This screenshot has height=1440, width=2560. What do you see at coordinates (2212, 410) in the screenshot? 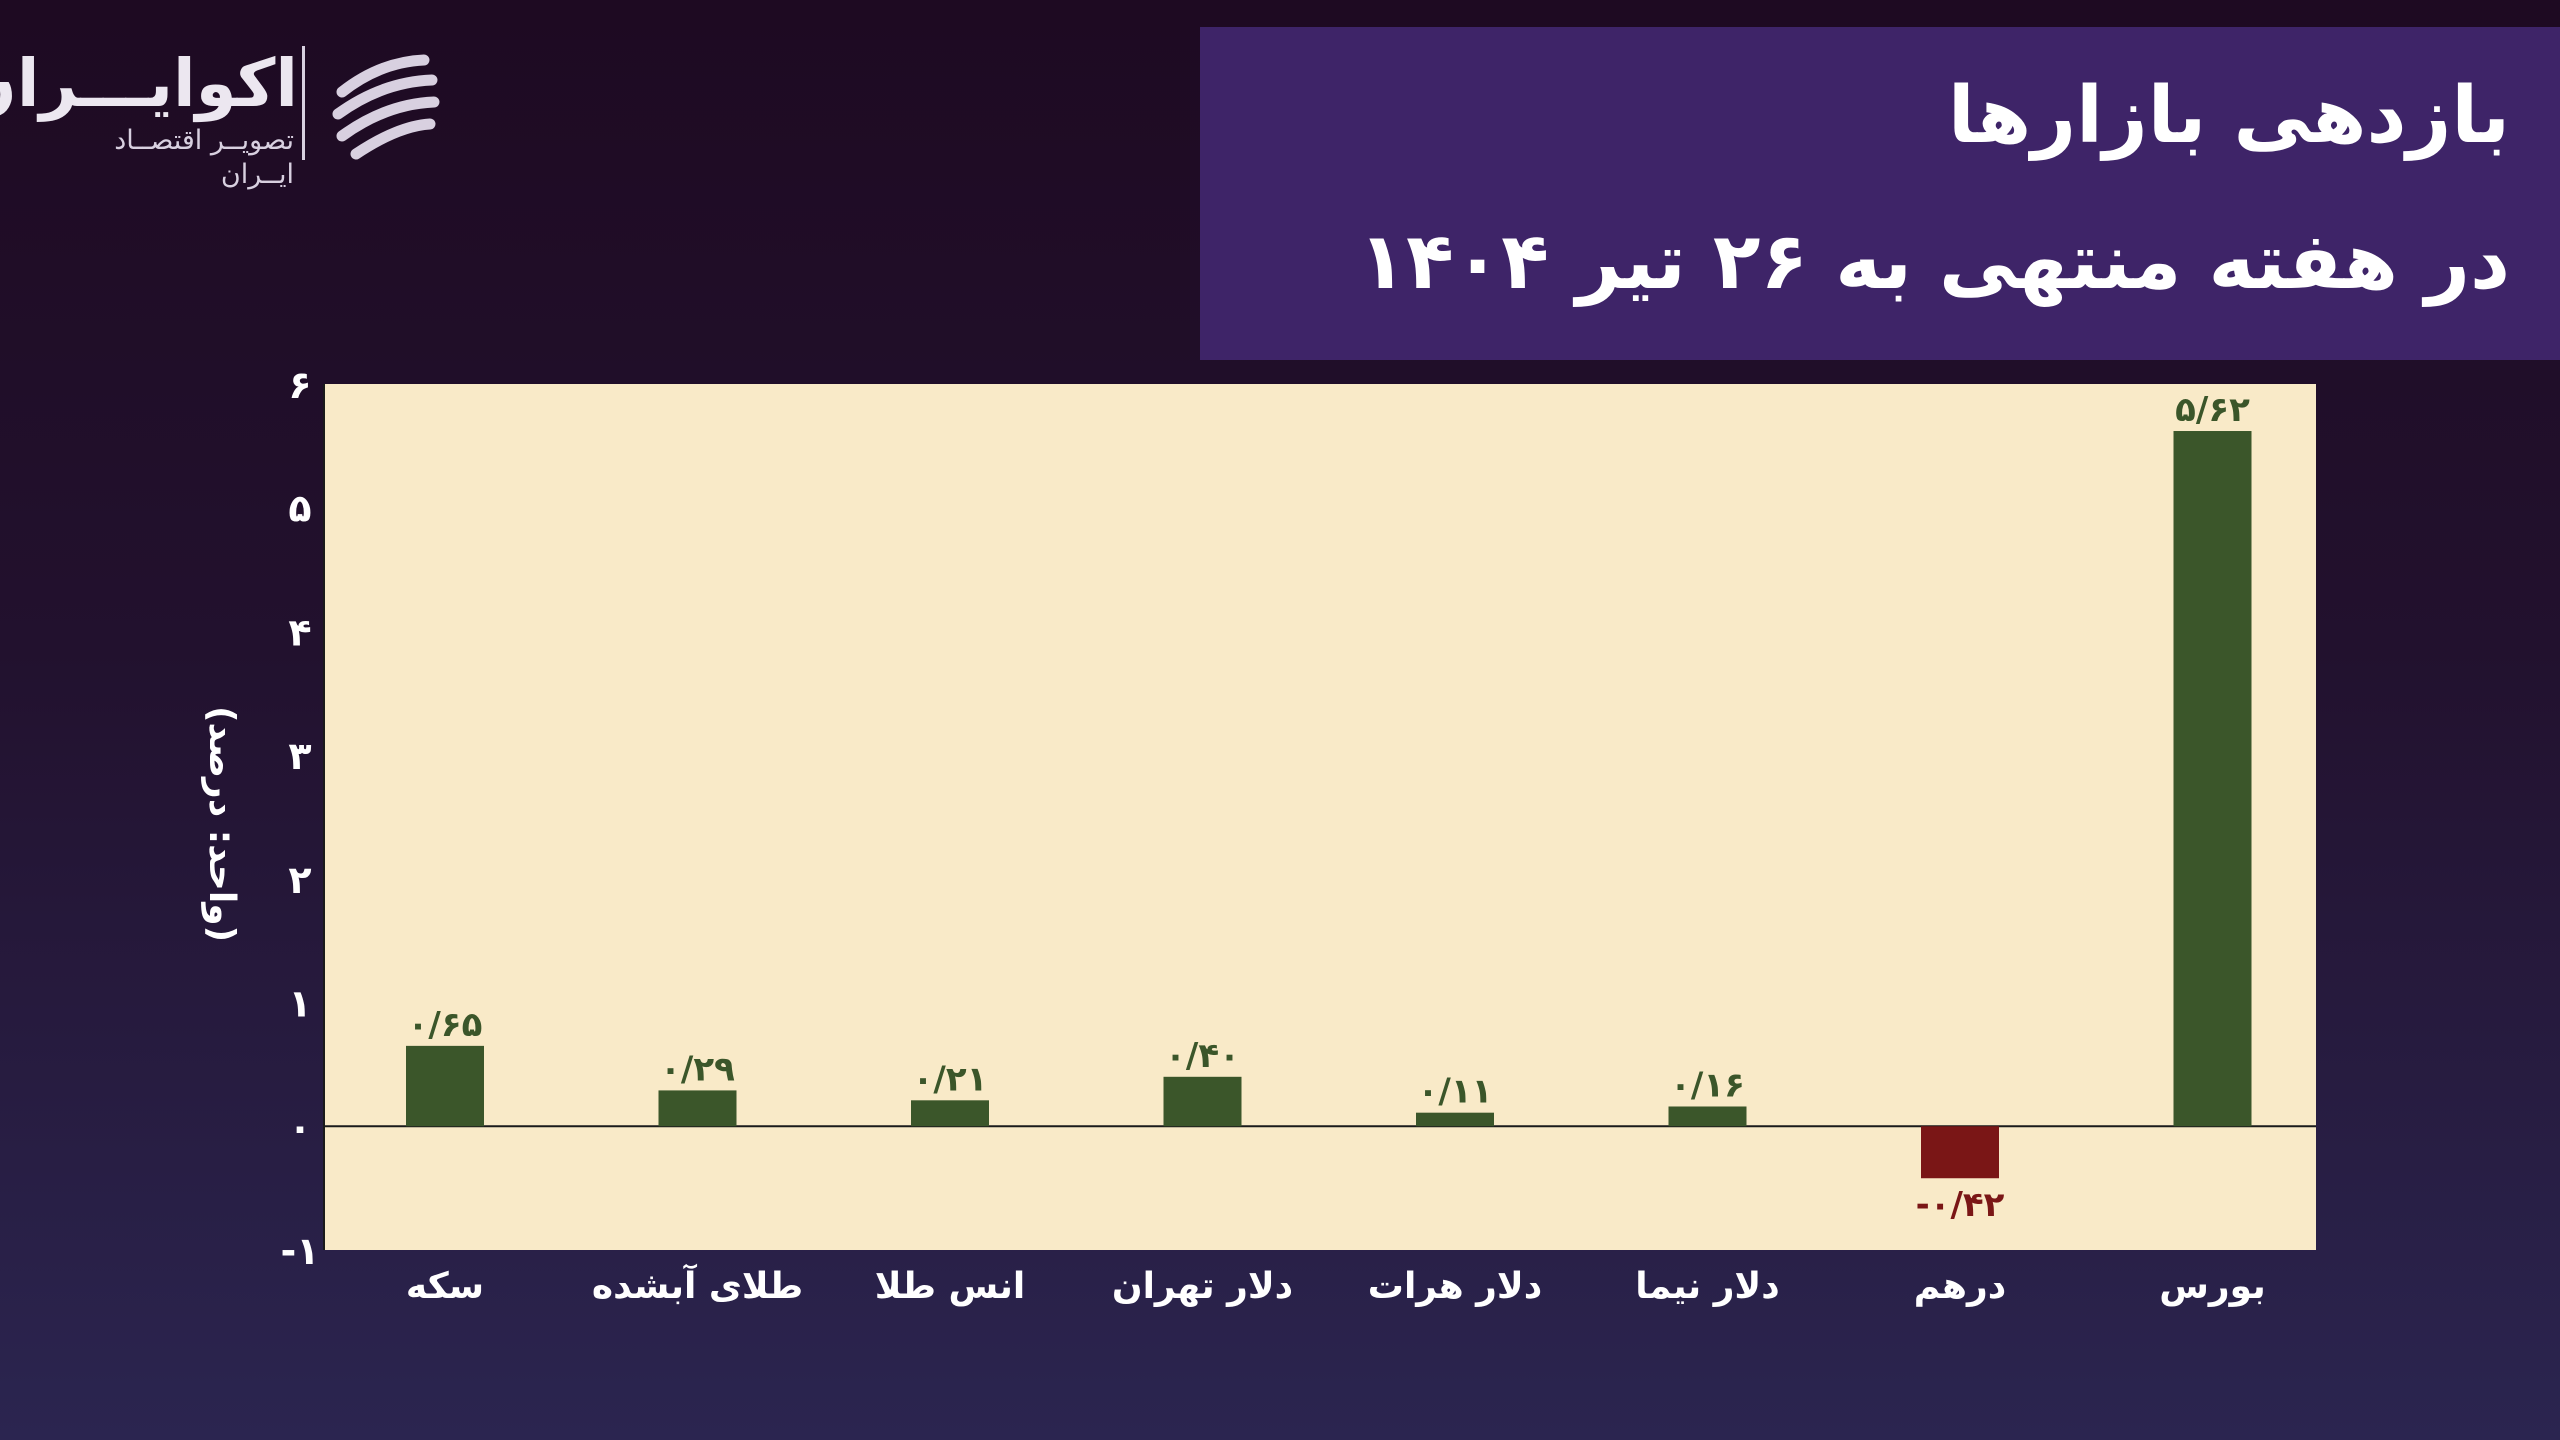
I see `data-label: ۵/۶۲` at bounding box center [2212, 410].